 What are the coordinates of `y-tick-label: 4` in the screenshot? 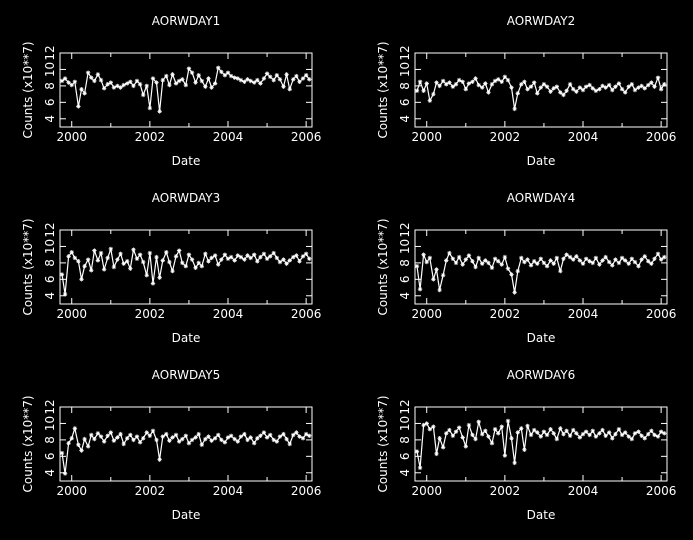 It's located at (405, 119).